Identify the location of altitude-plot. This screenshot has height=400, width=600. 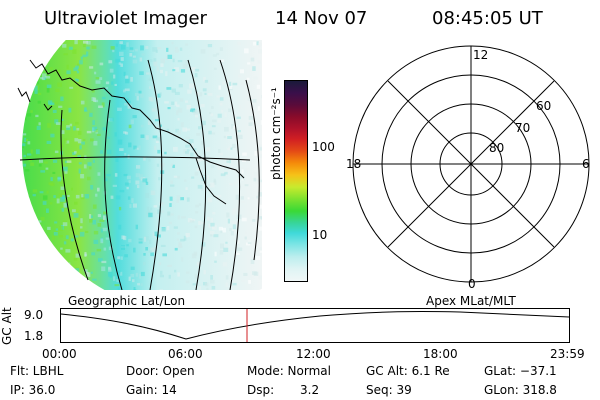
(315, 325).